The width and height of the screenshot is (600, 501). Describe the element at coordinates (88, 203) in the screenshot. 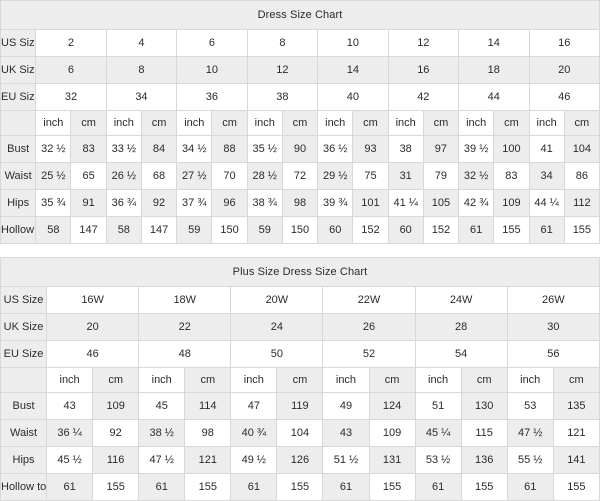

I see `measurement-cell-cm: 91` at that location.